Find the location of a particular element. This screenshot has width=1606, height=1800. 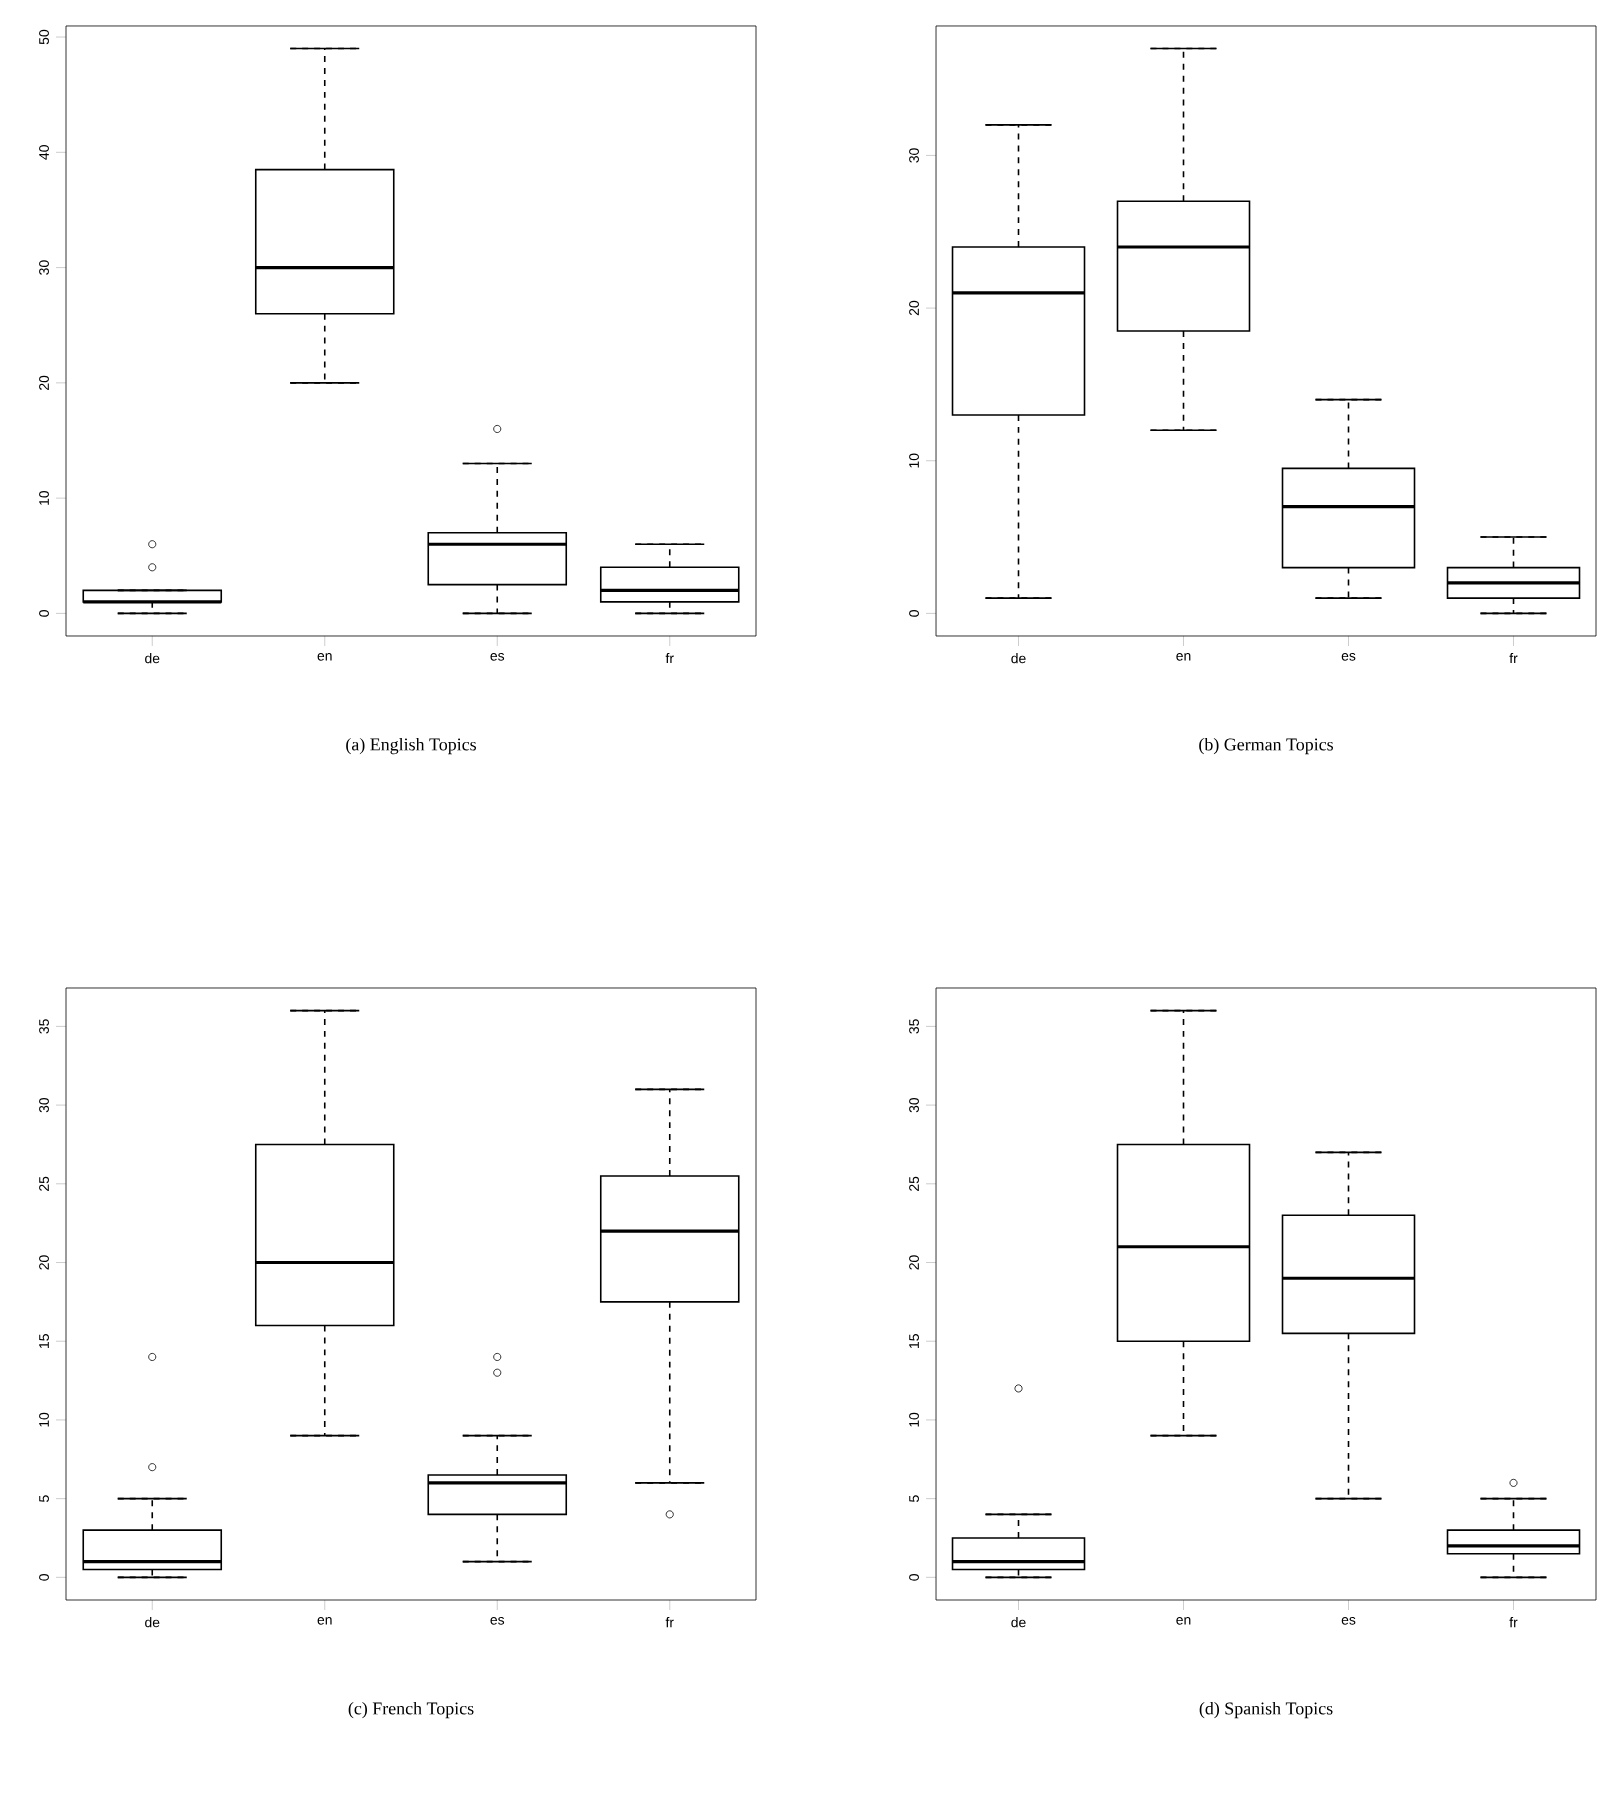

text: (a) English Topics is located at coordinates (411, 746).